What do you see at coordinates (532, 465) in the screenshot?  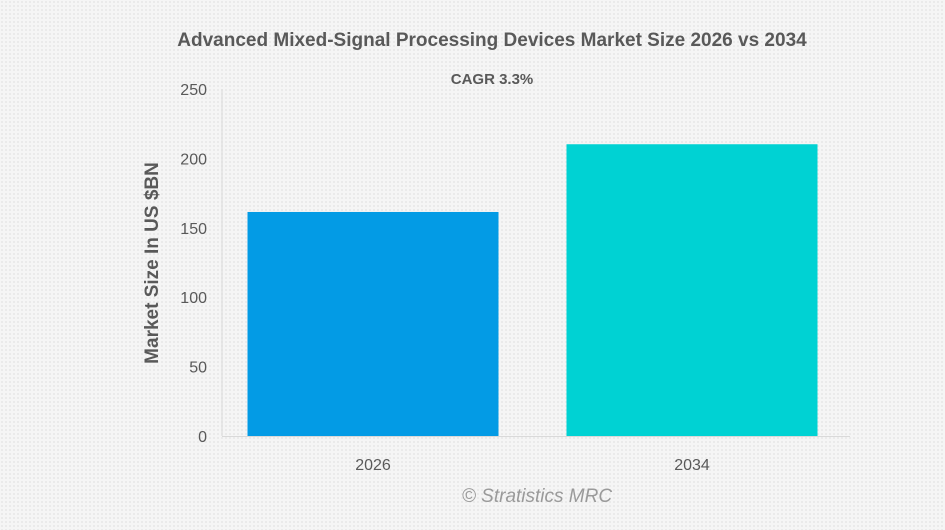 I see `x-axis-ticks: 2026 2034` at bounding box center [532, 465].